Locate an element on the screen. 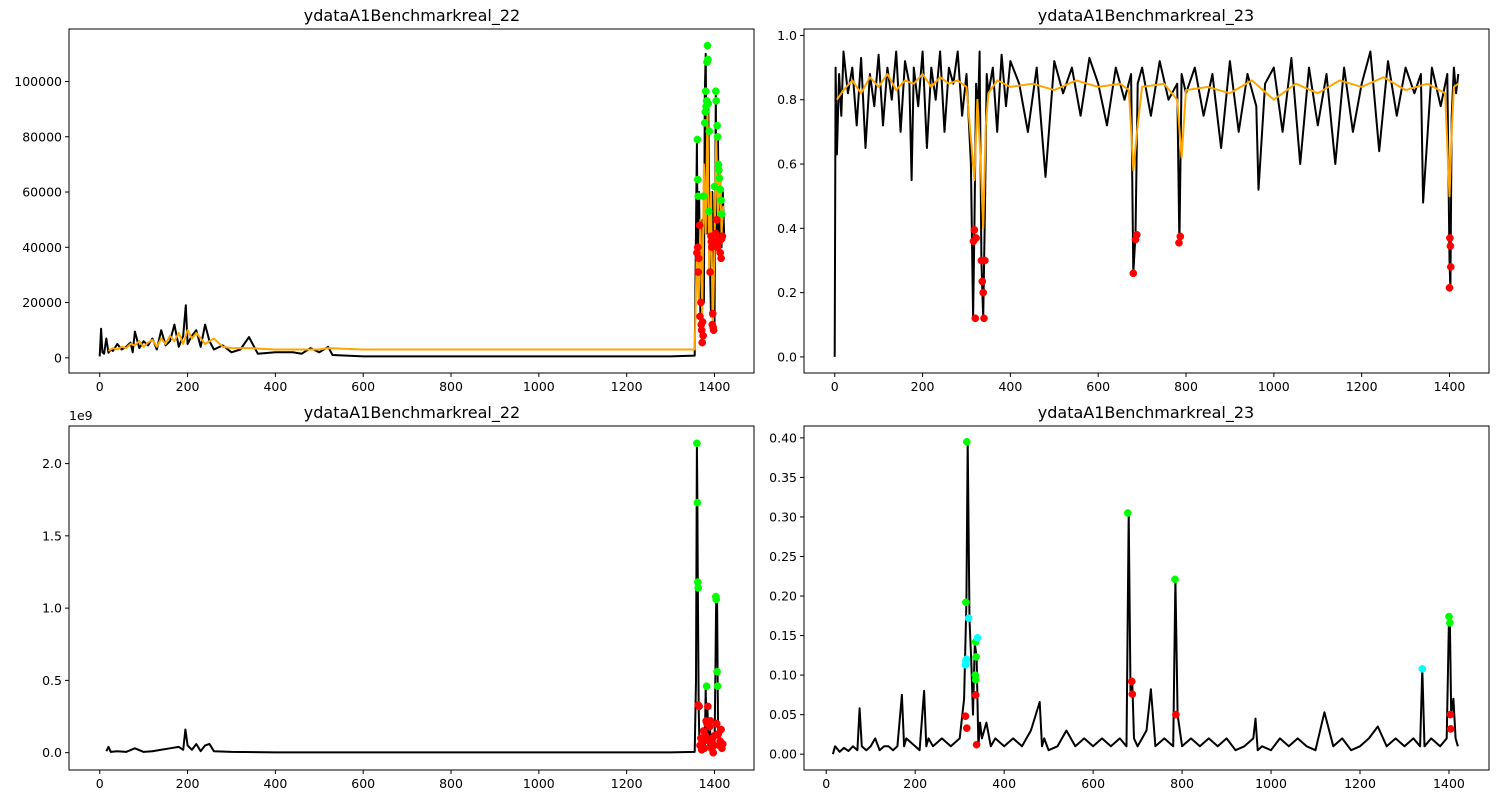 The width and height of the screenshot is (1500, 804). axis-offset-label: 1e9 is located at coordinates (81, 415).